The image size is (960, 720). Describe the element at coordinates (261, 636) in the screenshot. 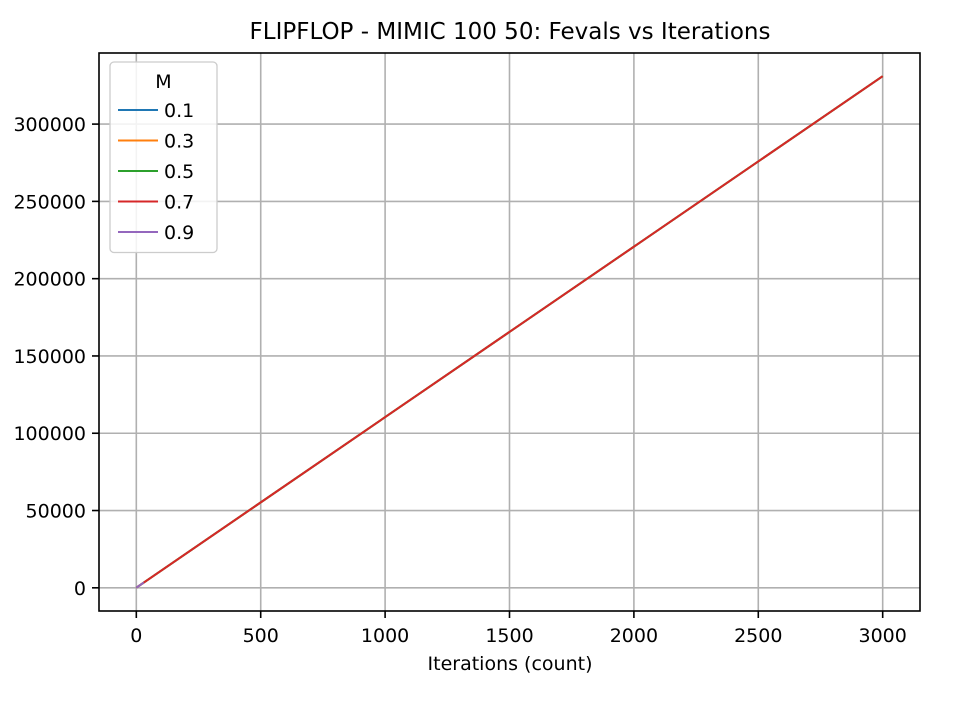

I see `x-tick-label: 500` at that location.